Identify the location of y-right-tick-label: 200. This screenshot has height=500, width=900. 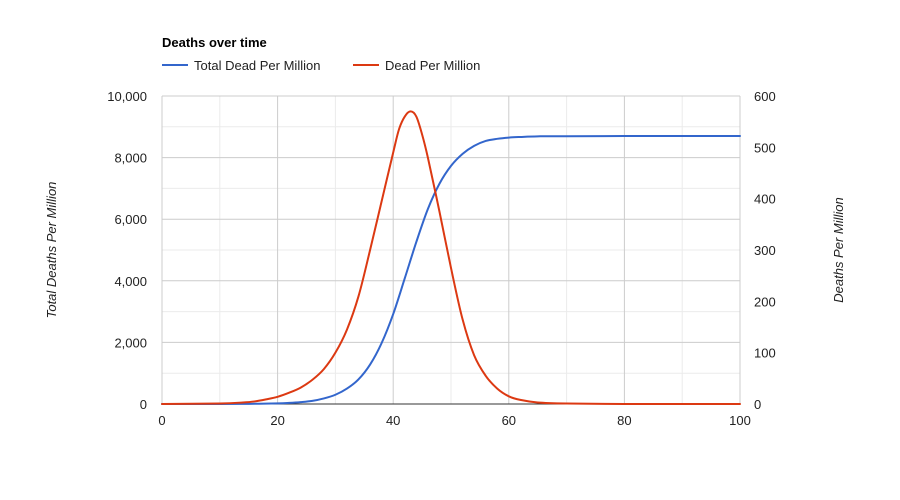
(765, 301).